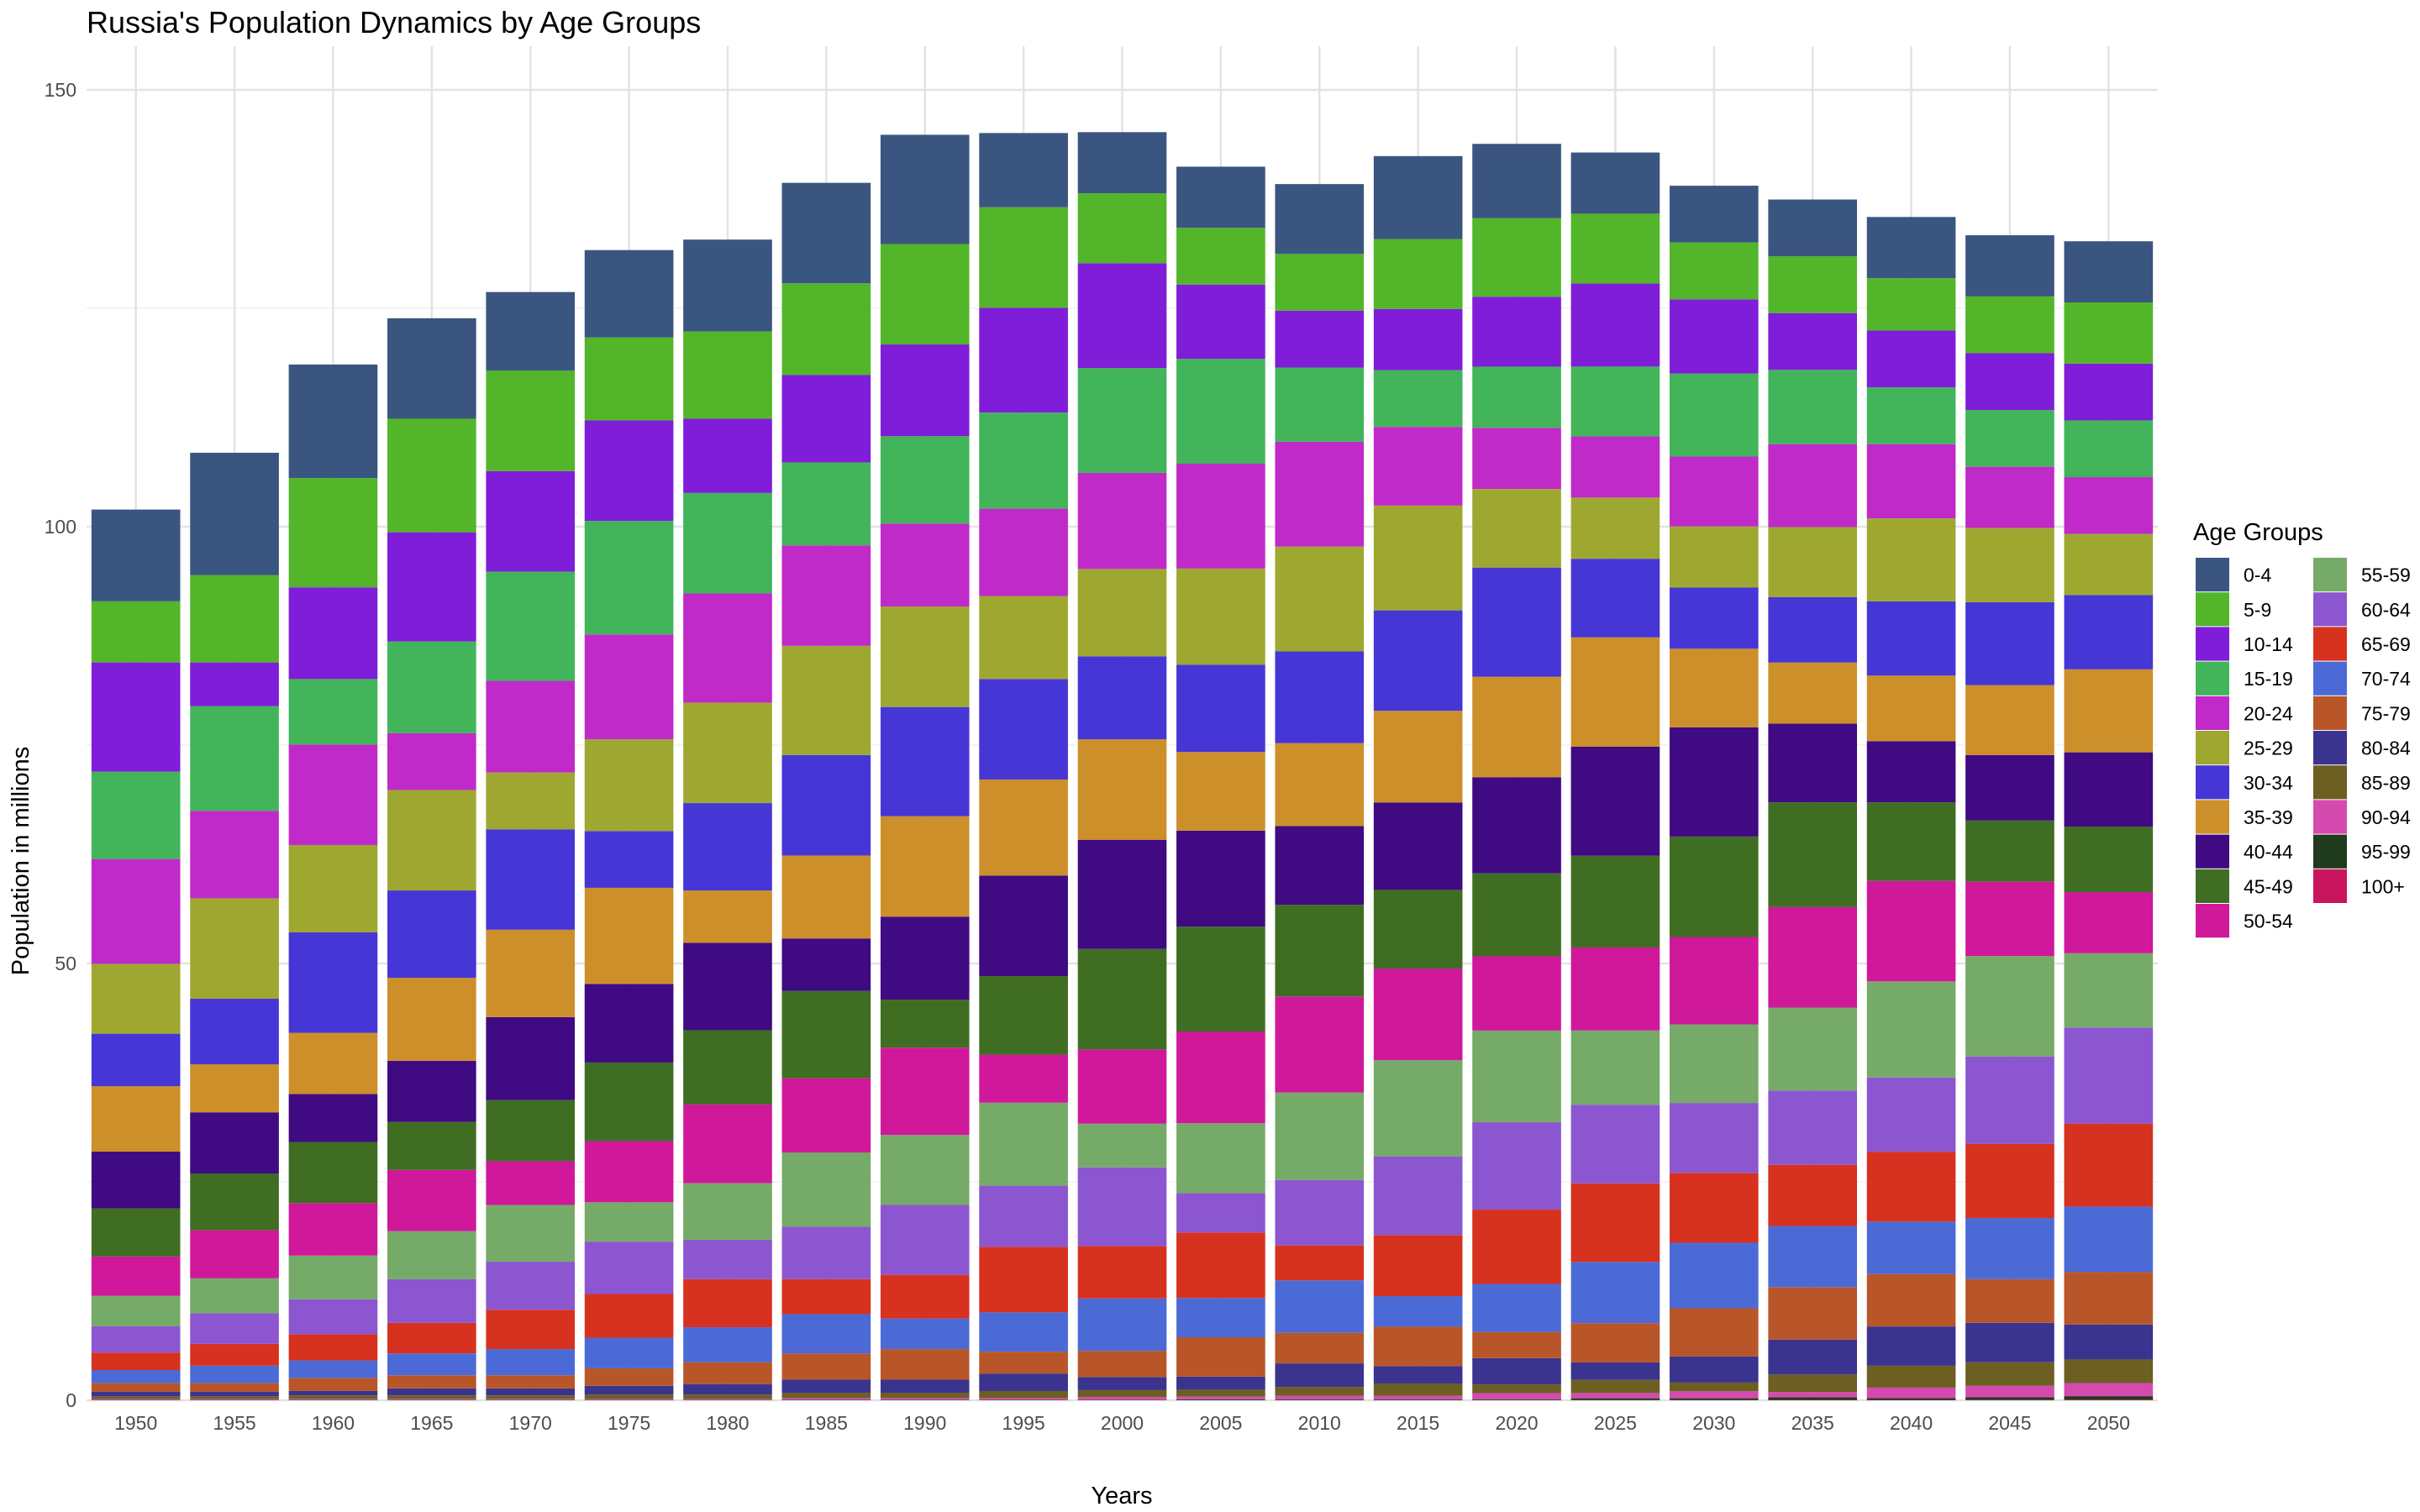 This screenshot has width=2420, height=1512. Describe the element at coordinates (925, 1423) in the screenshot. I see `x-tick-label: 1990` at that location.